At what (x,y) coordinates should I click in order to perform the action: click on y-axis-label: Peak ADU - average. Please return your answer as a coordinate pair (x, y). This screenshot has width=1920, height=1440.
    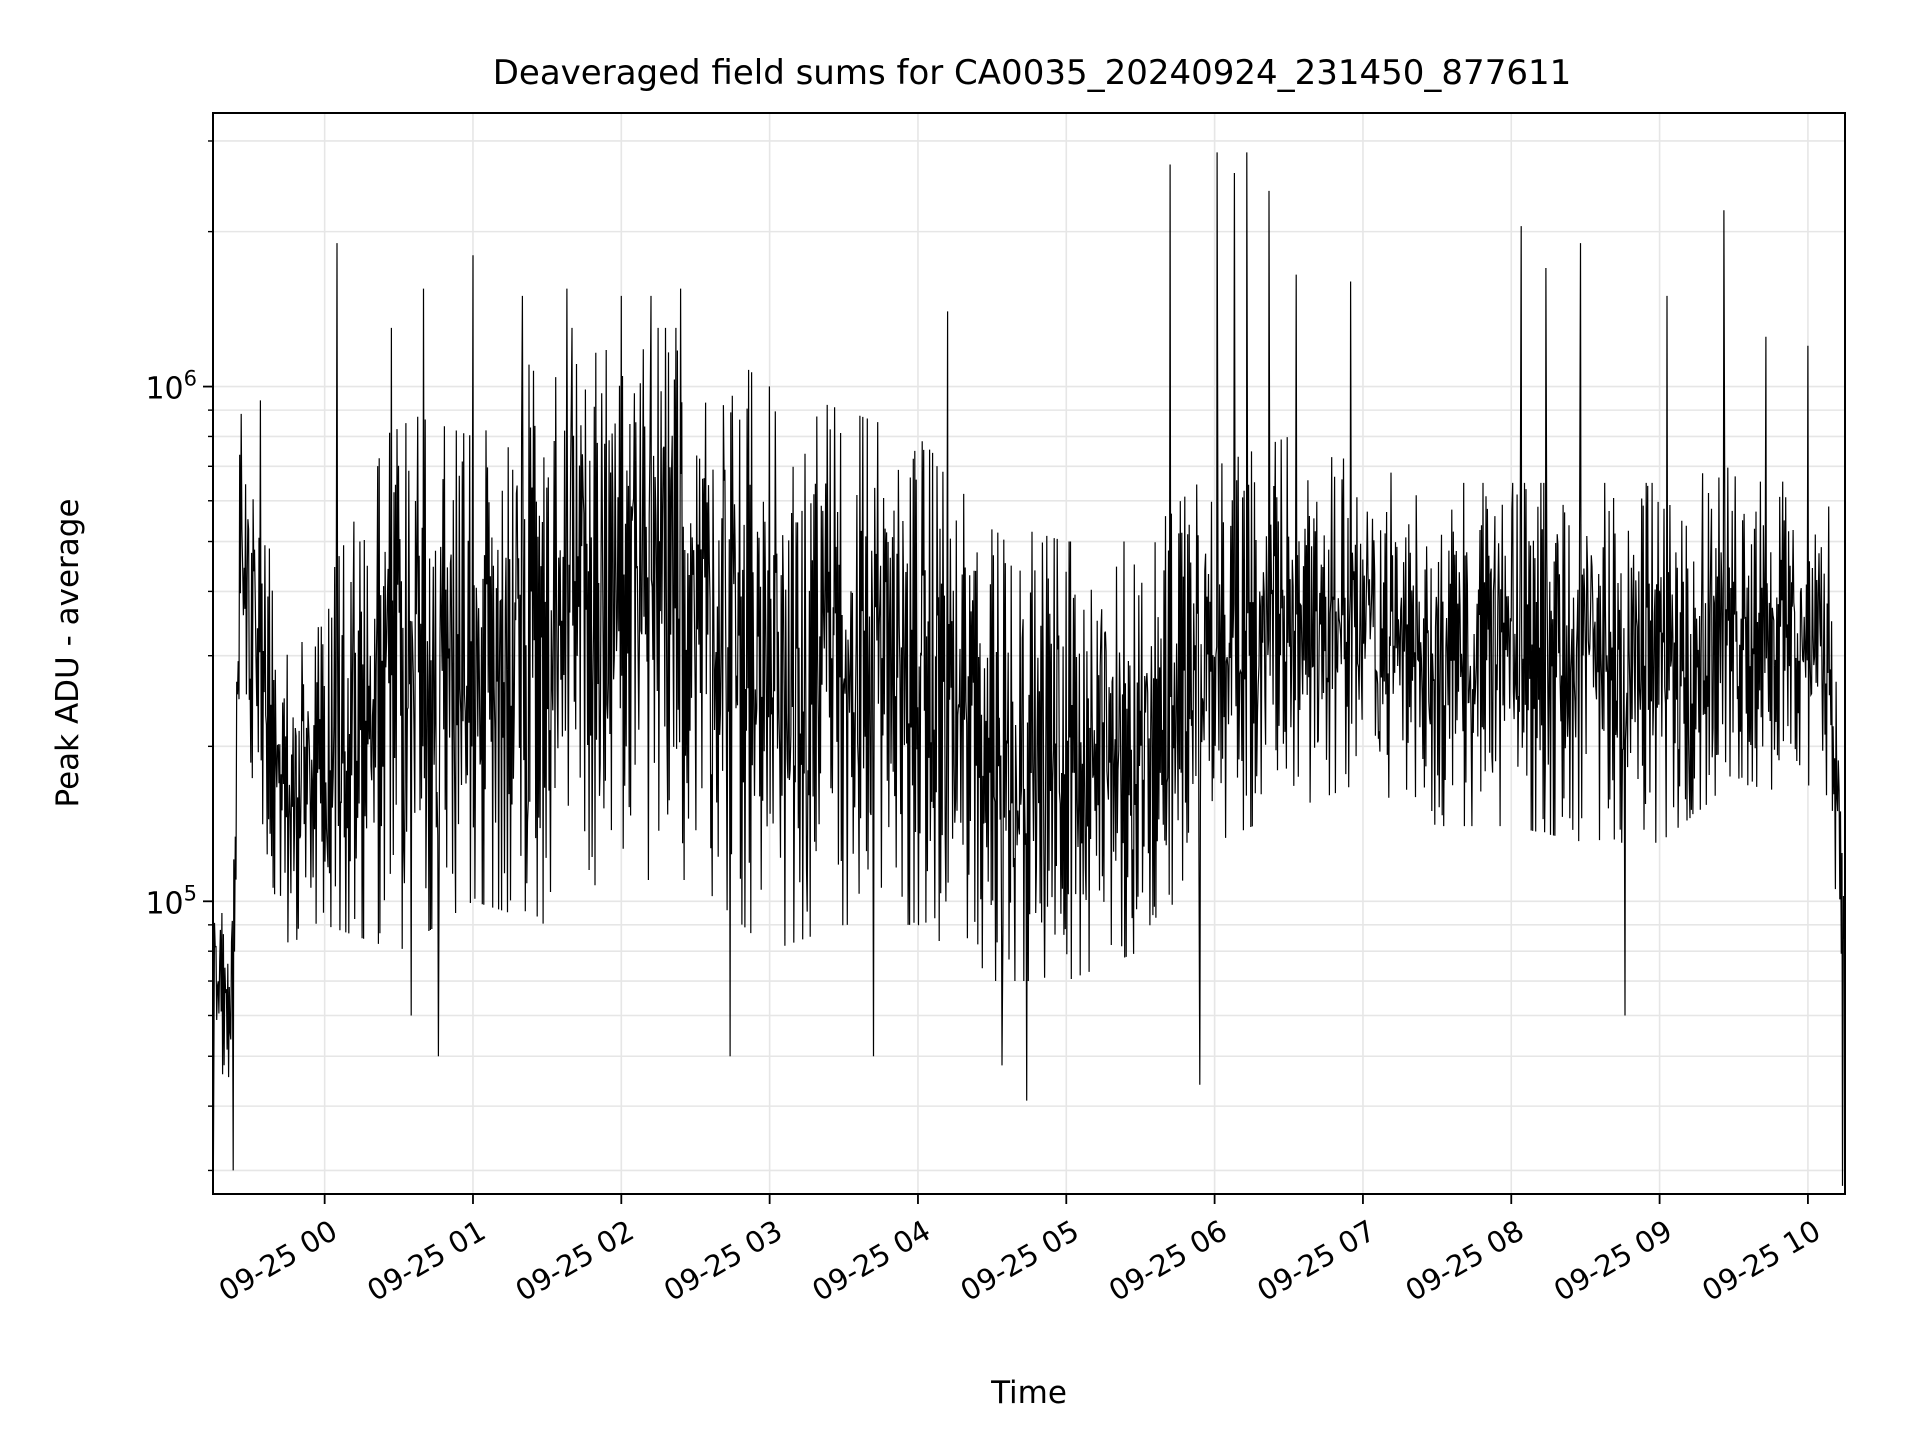
    Looking at the image, I should click on (68, 652).